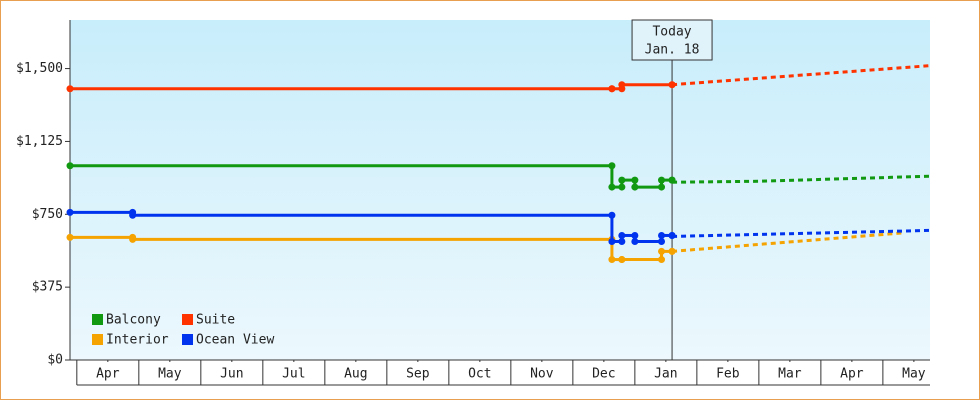 The image size is (980, 400). What do you see at coordinates (47, 287) in the screenshot?
I see `y-tick-label: $375` at bounding box center [47, 287].